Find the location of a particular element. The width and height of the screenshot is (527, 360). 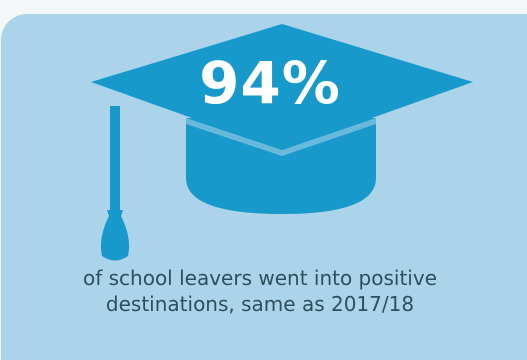

stat-percentage: 94% is located at coordinates (270, 83).